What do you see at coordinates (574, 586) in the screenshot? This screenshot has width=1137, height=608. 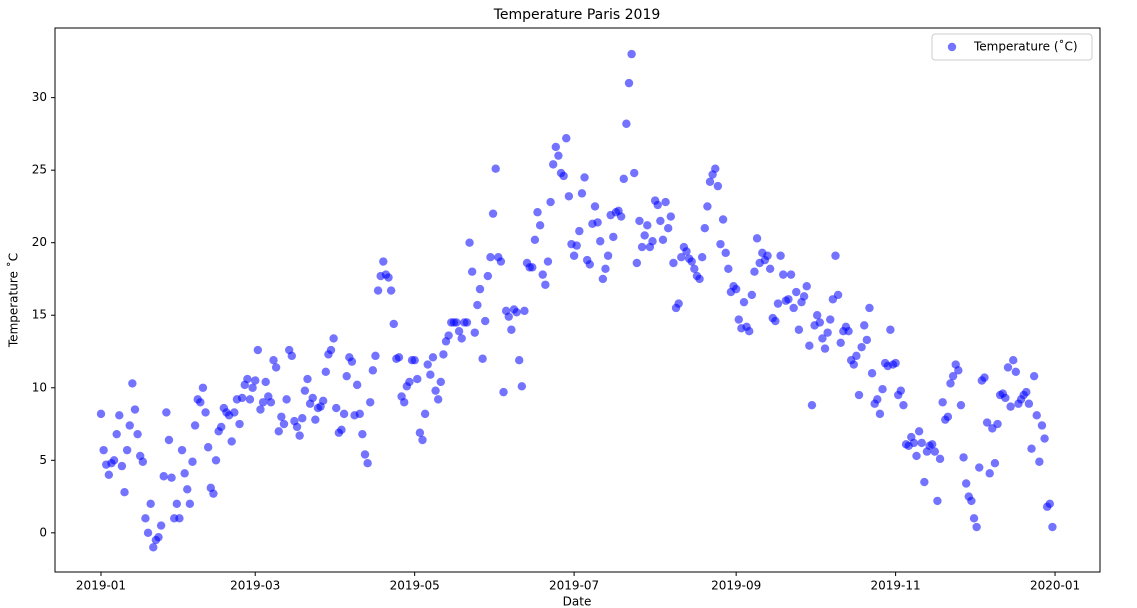 I see `x-tick-label: 2019-07` at bounding box center [574, 586].